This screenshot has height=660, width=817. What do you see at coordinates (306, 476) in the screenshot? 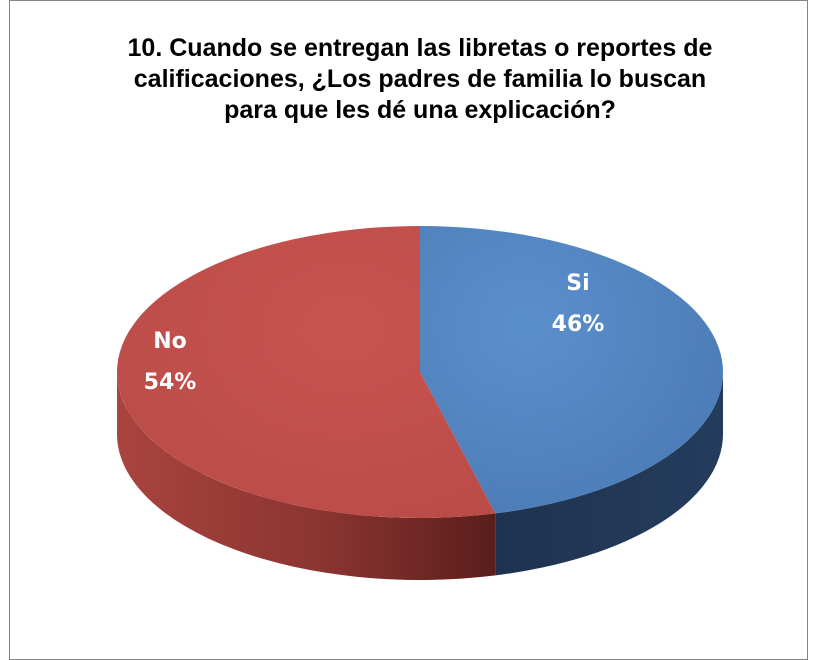
I see `pie-side-no` at bounding box center [306, 476].